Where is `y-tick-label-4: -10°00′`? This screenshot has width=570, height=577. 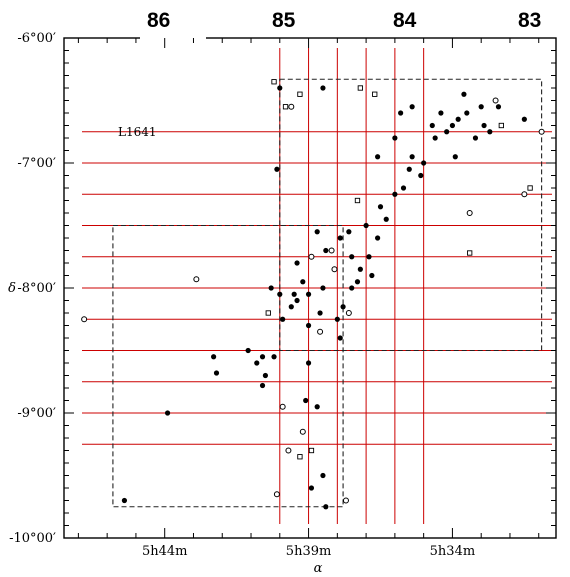
y-tick-label-4: -10°00′ is located at coordinates (32, 538).